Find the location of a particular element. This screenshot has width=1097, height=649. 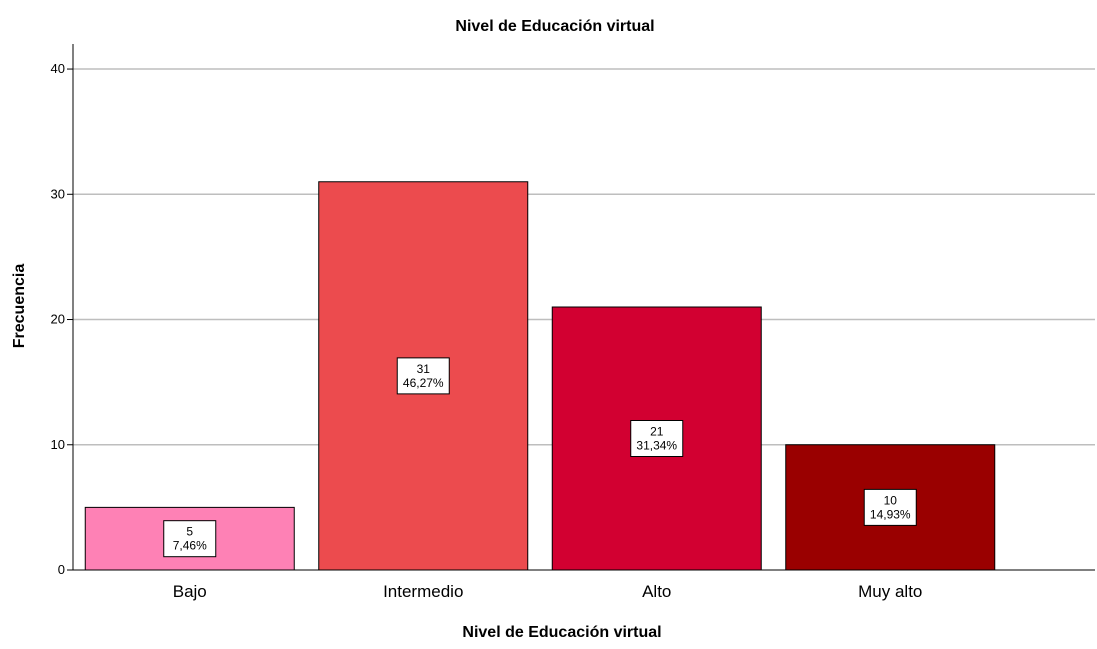

data-label-percent: 7,46% is located at coordinates (190, 546).